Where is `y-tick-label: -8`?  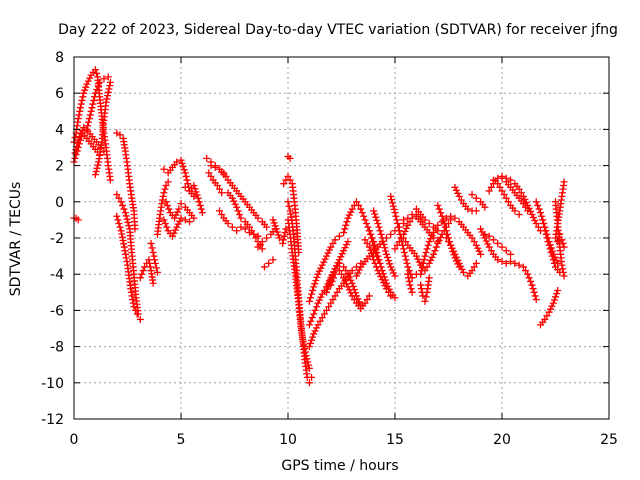
y-tick-label: -8 is located at coordinates (57, 348).